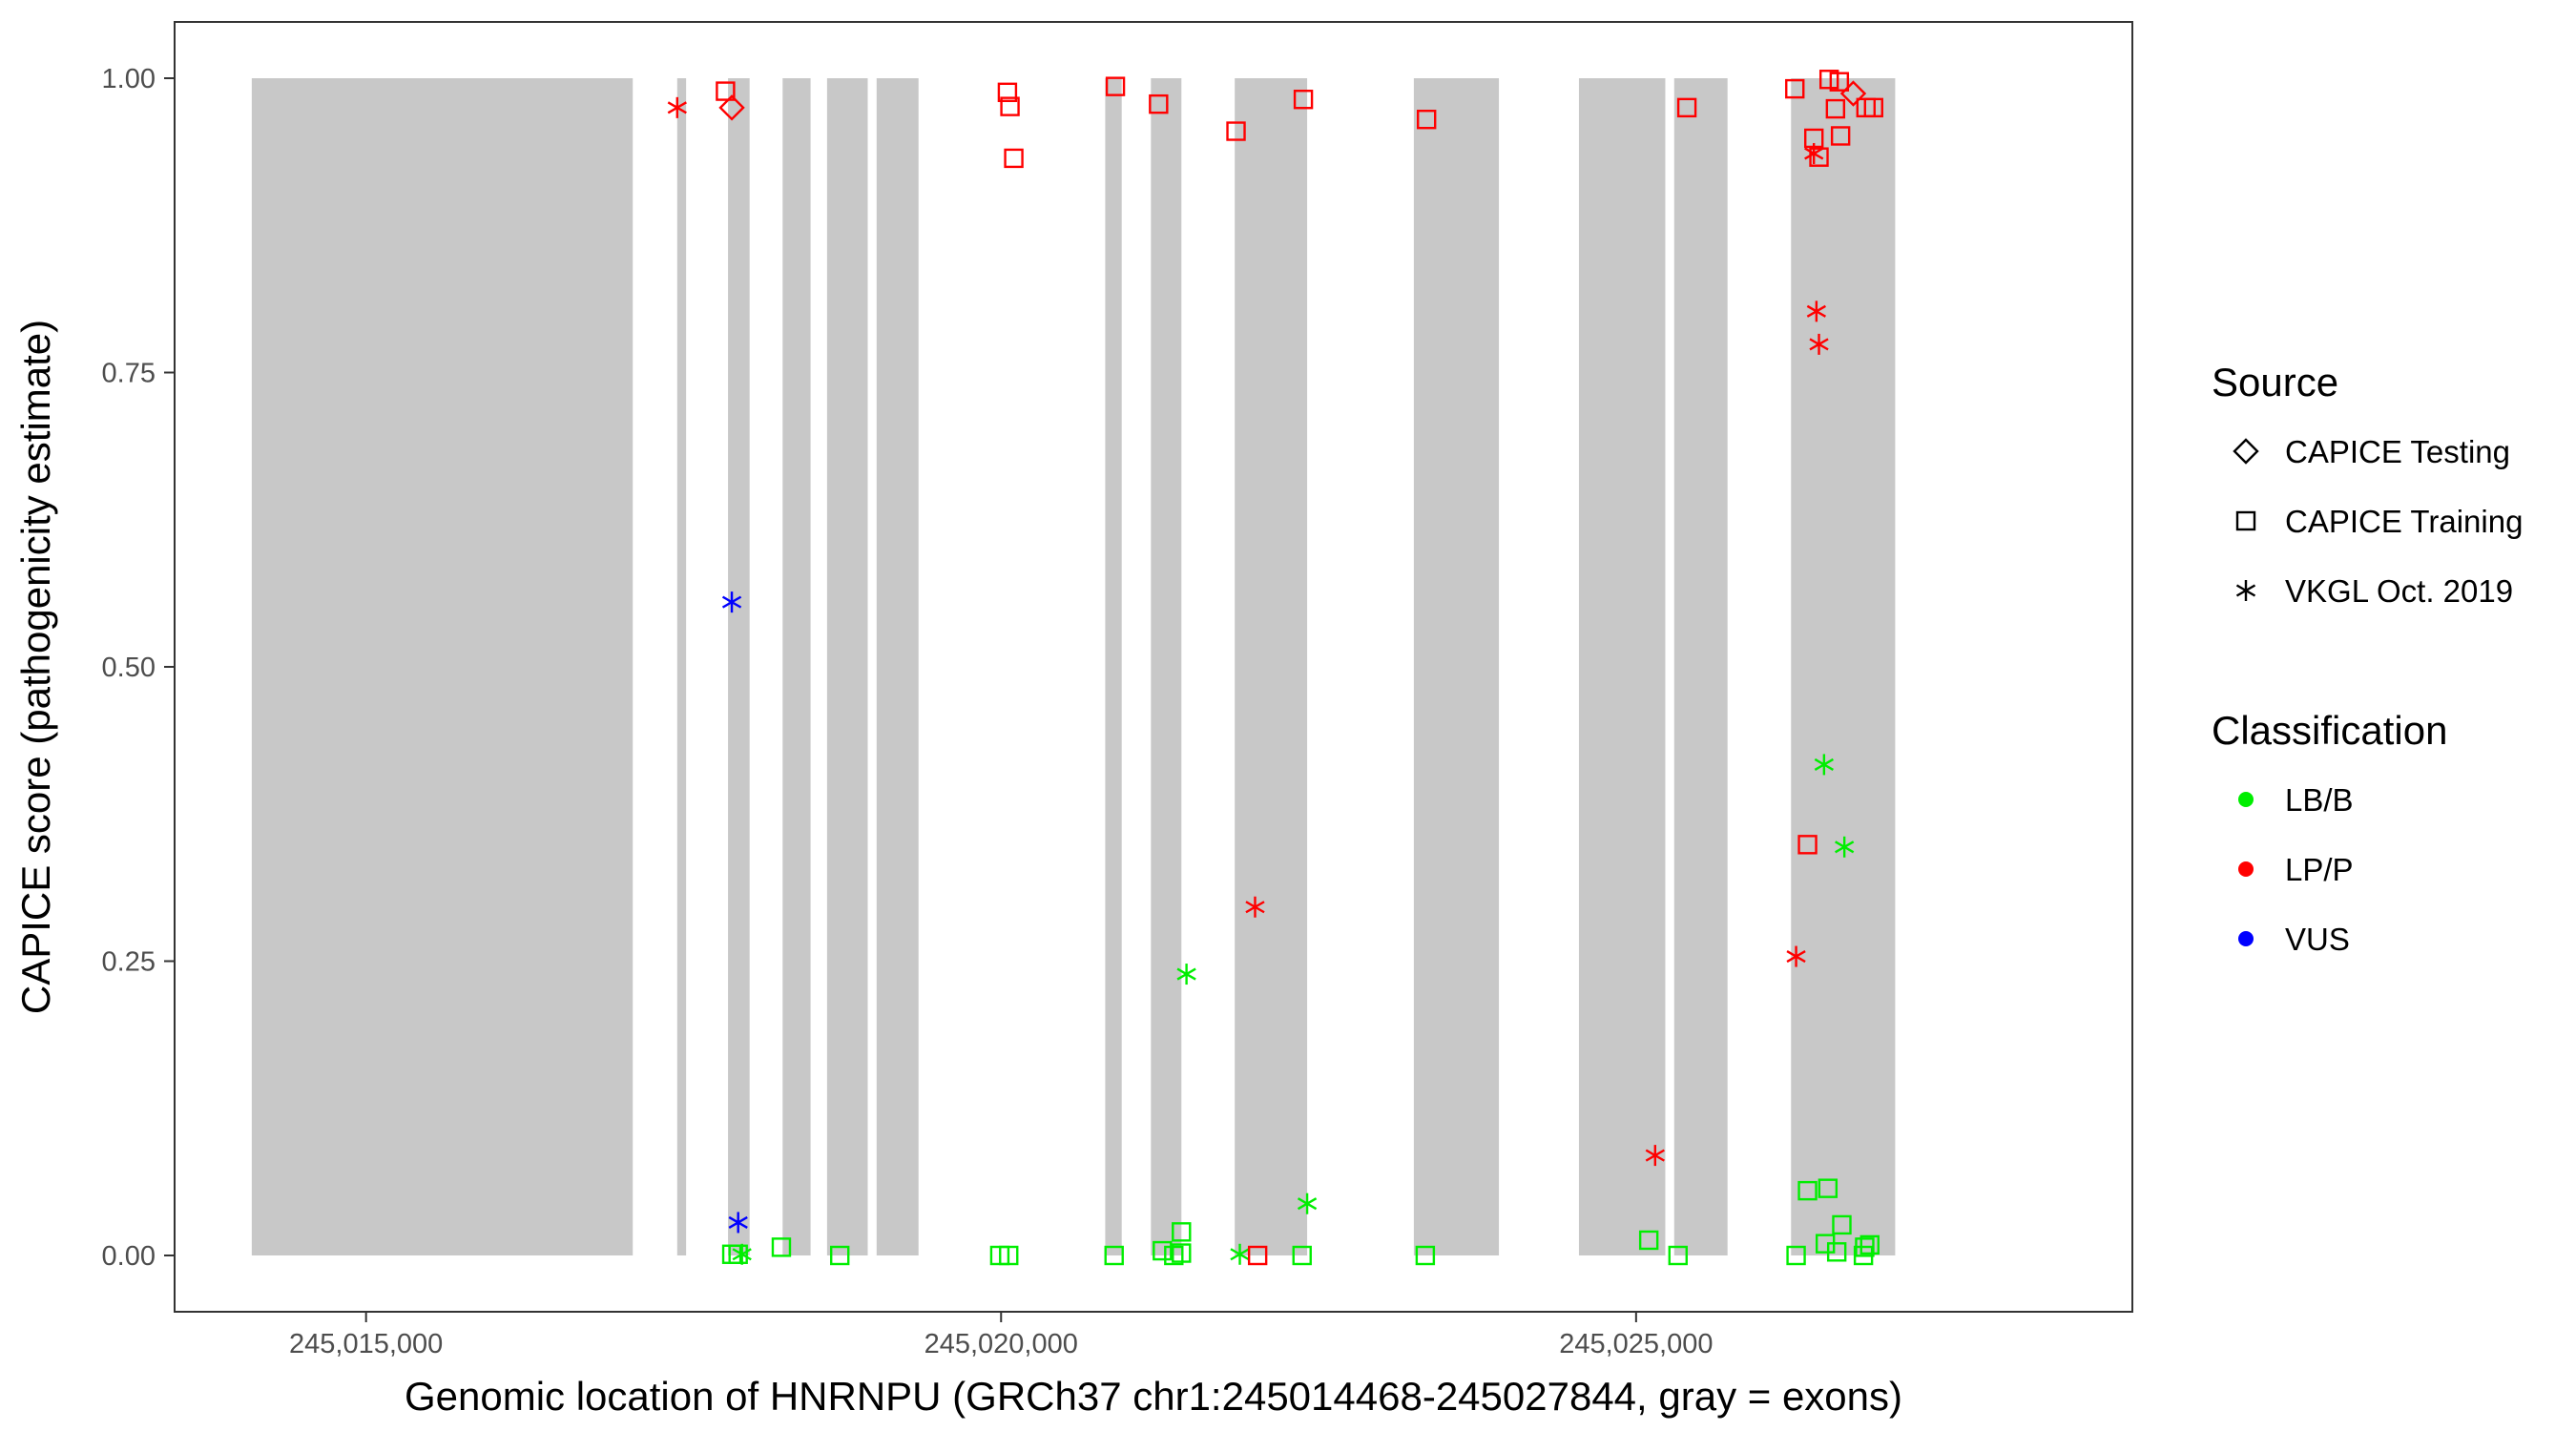 This screenshot has width=2576, height=1431. Describe the element at coordinates (2329, 833) in the screenshot. I see `legend-group: Classification LB/B LP/P VUS` at that location.